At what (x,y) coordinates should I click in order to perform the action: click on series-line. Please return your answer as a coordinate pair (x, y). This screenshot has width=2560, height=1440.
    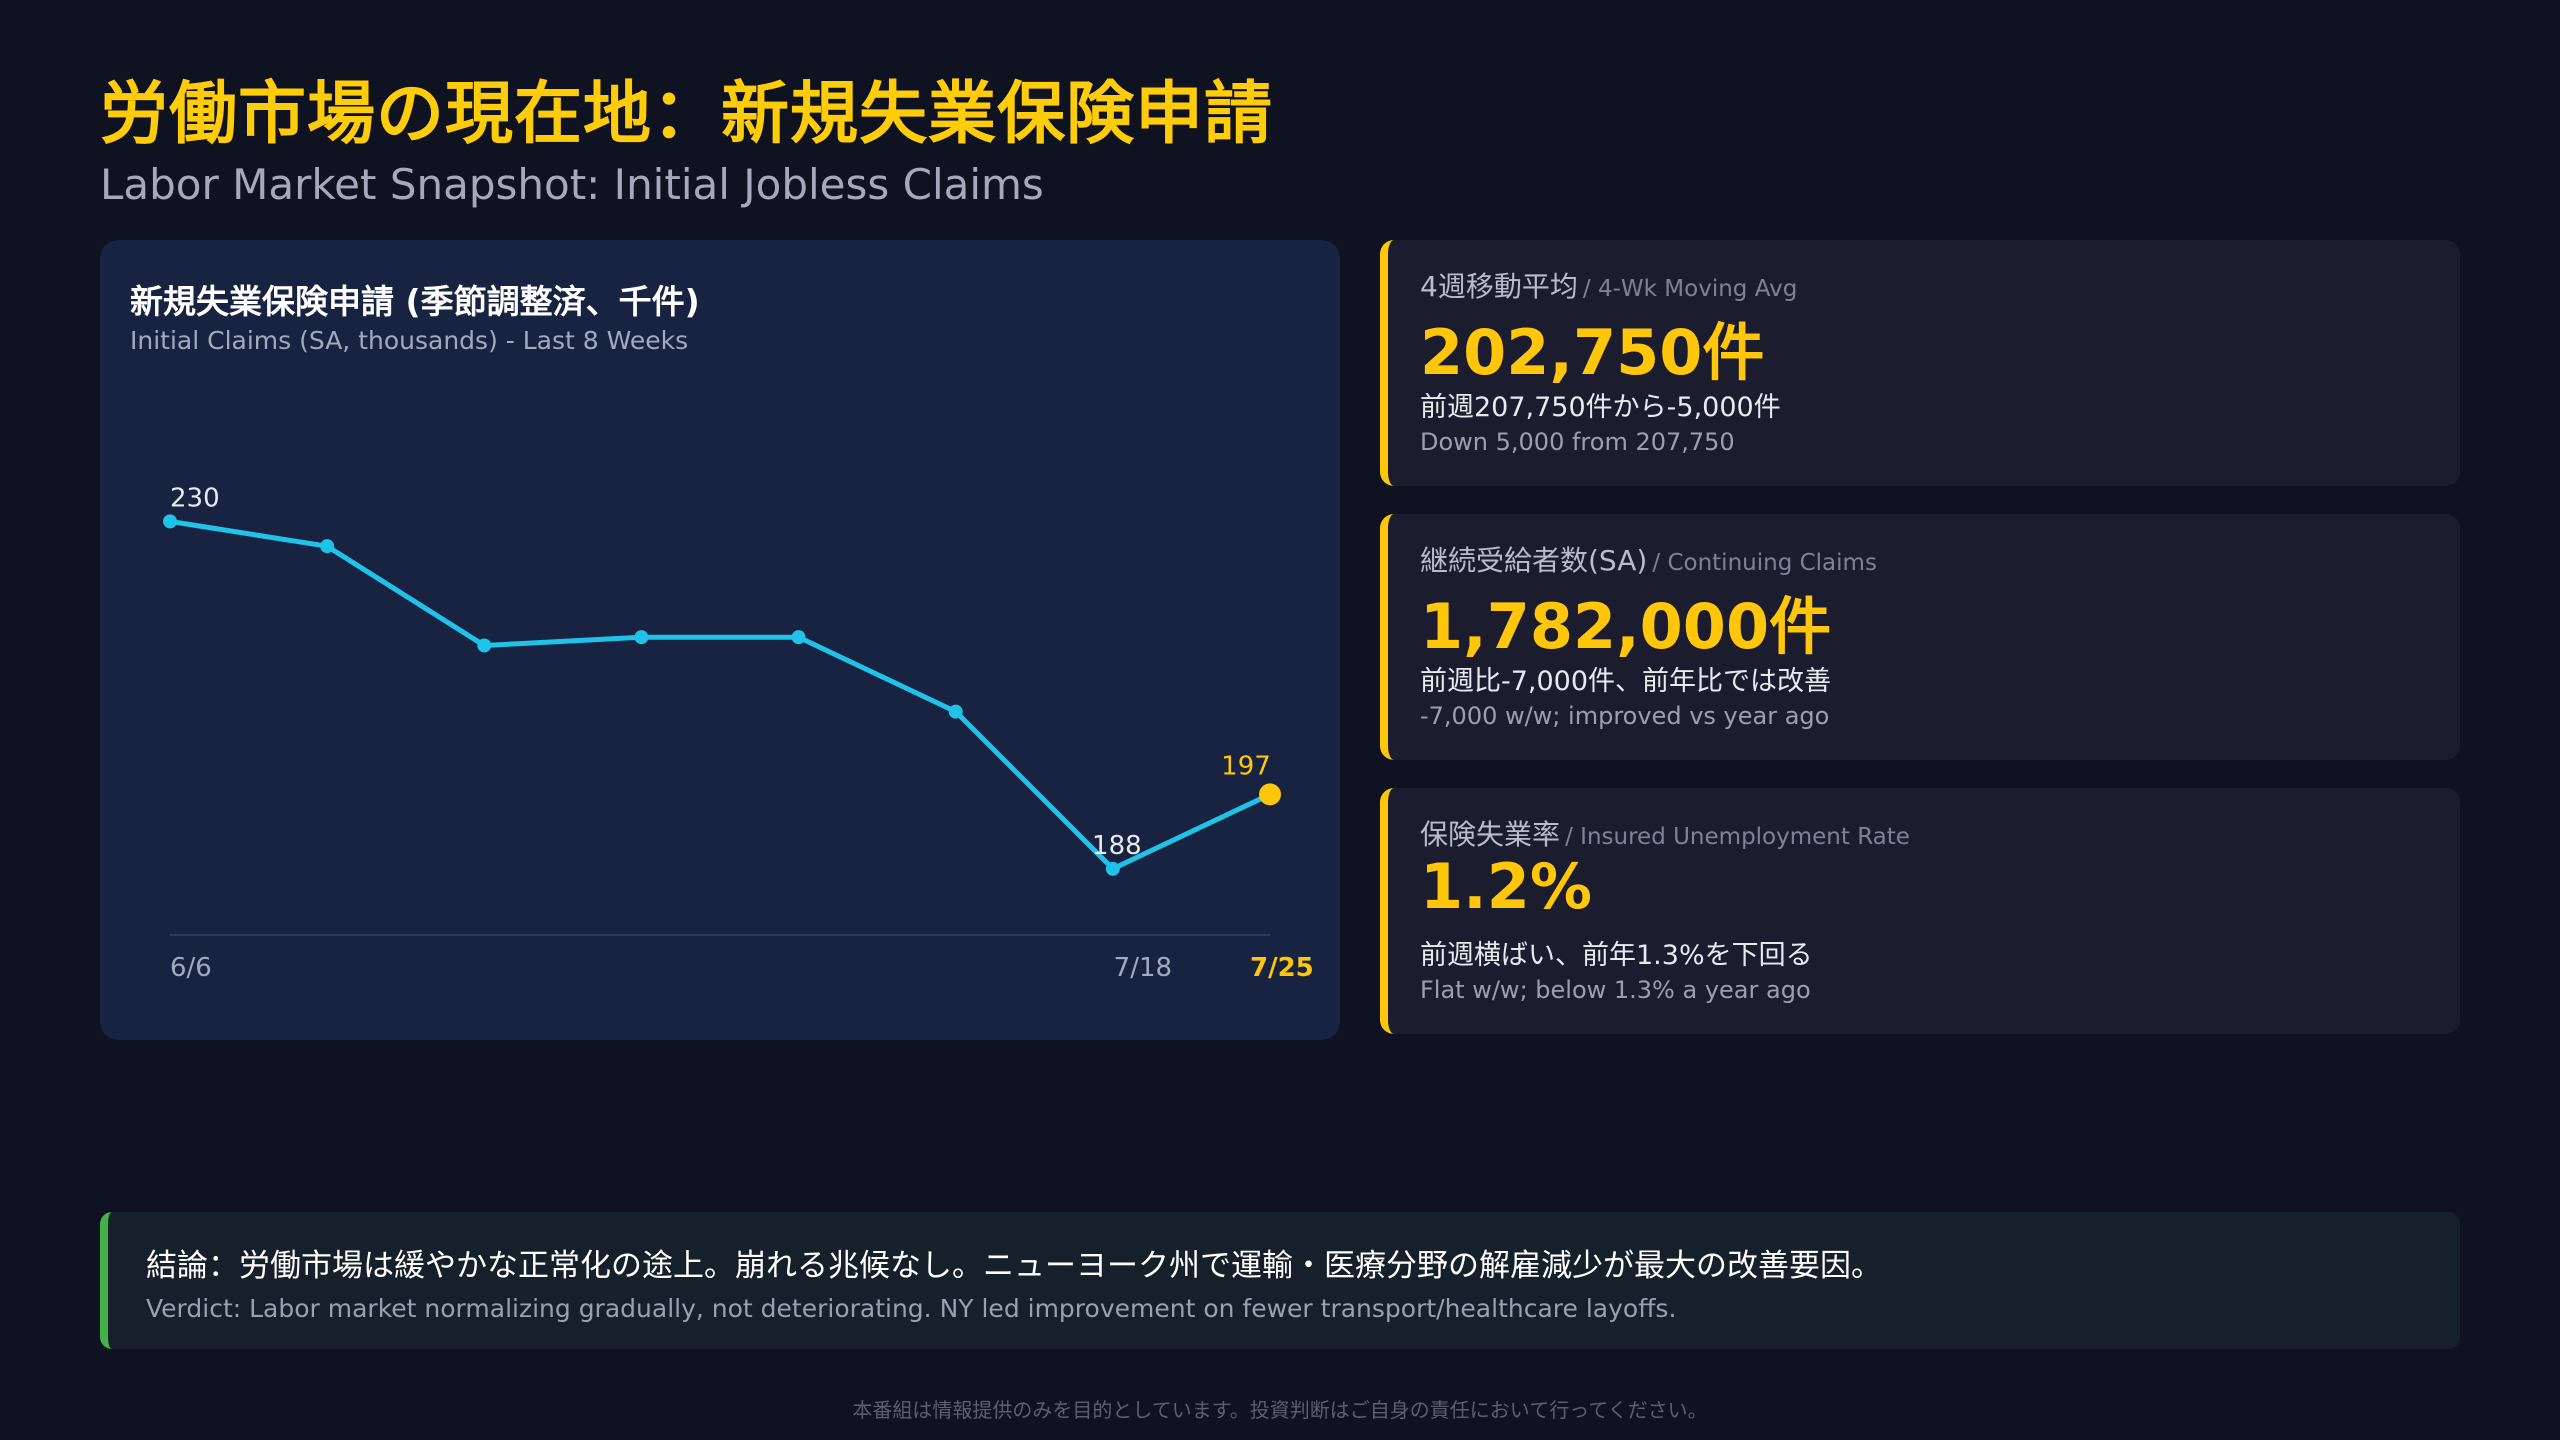
    Looking at the image, I should click on (720, 695).